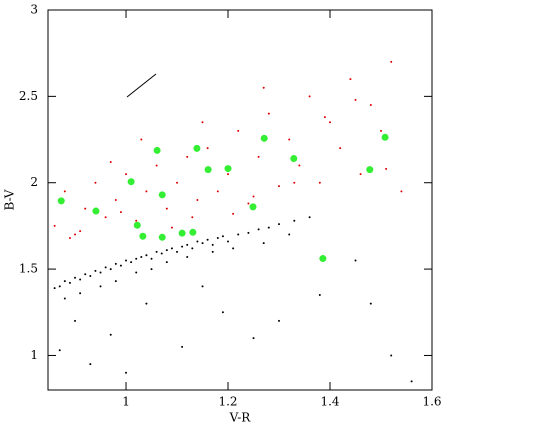  Describe the element at coordinates (34, 10) in the screenshot. I see `y-tick-label: 3` at that location.